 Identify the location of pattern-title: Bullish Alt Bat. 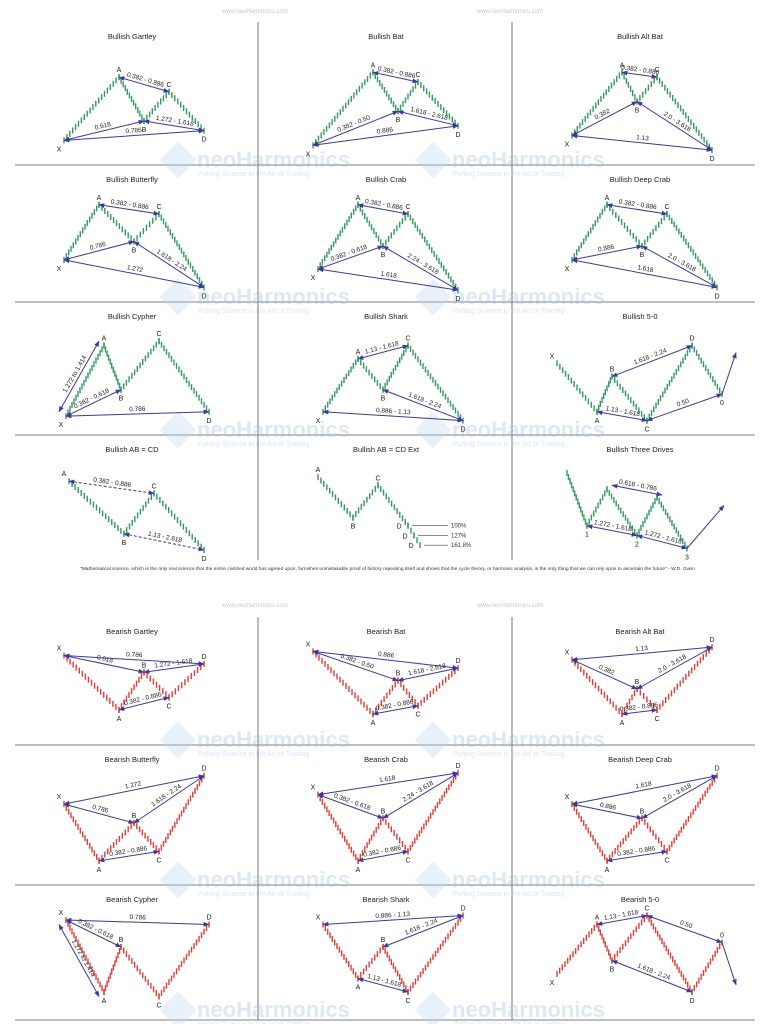
(640, 36).